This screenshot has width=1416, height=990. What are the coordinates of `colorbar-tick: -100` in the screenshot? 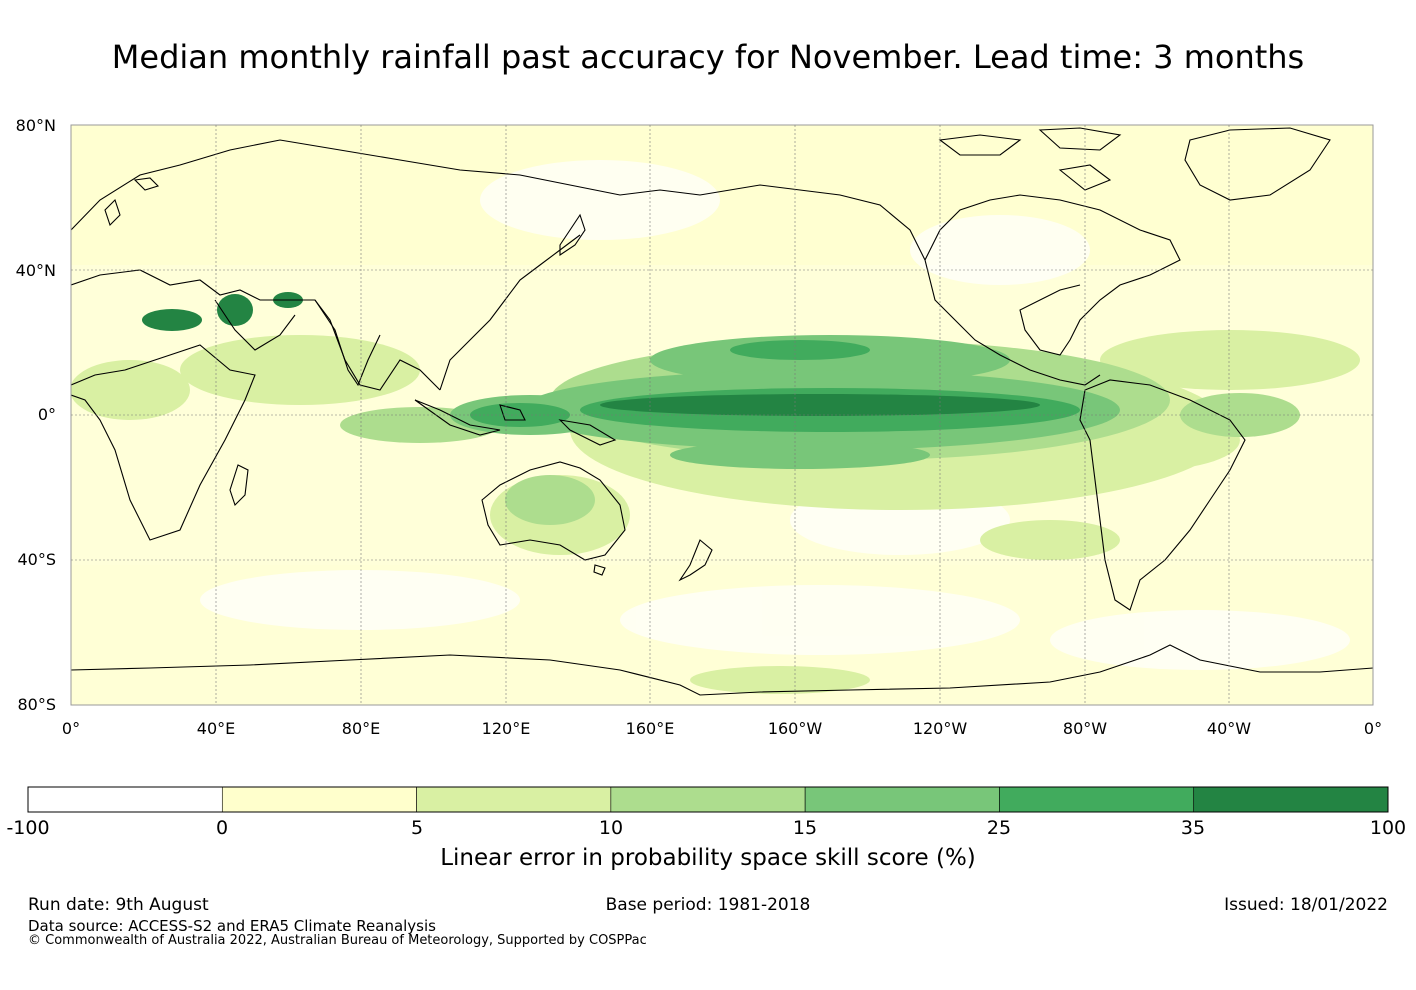 It's located at (28, 828).